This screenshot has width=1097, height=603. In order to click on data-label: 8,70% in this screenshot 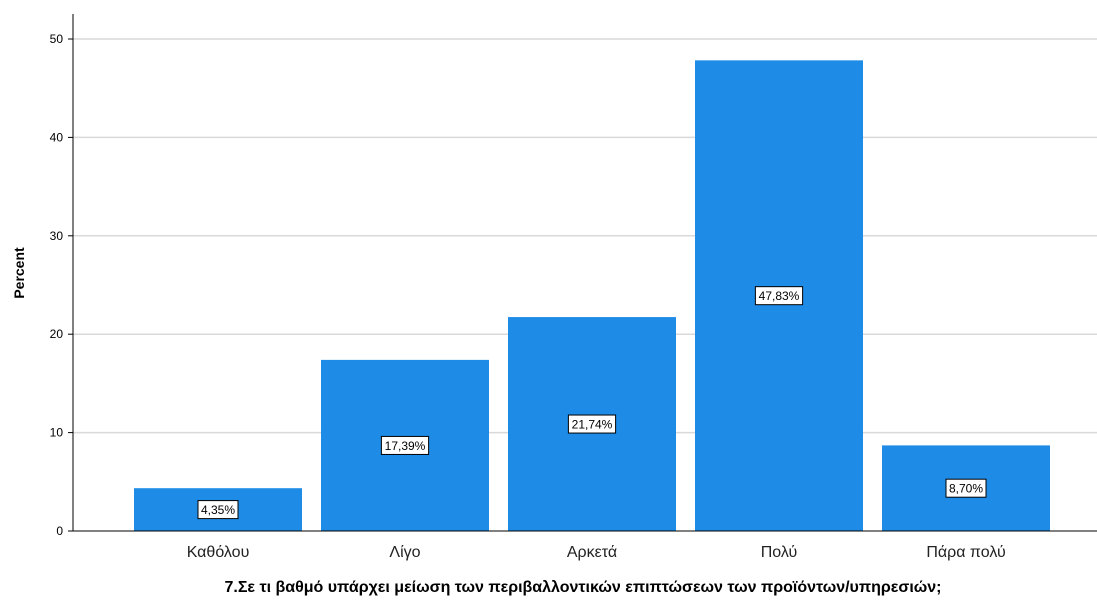, I will do `click(966, 489)`.